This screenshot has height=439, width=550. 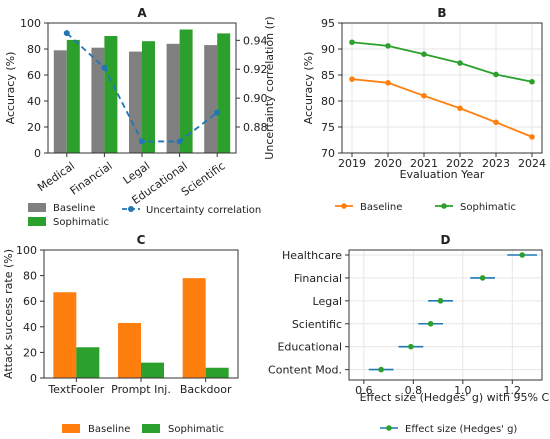 What do you see at coordinates (34, 127) in the screenshot?
I see `panel-a-ytick-label: 20` at bounding box center [34, 127].